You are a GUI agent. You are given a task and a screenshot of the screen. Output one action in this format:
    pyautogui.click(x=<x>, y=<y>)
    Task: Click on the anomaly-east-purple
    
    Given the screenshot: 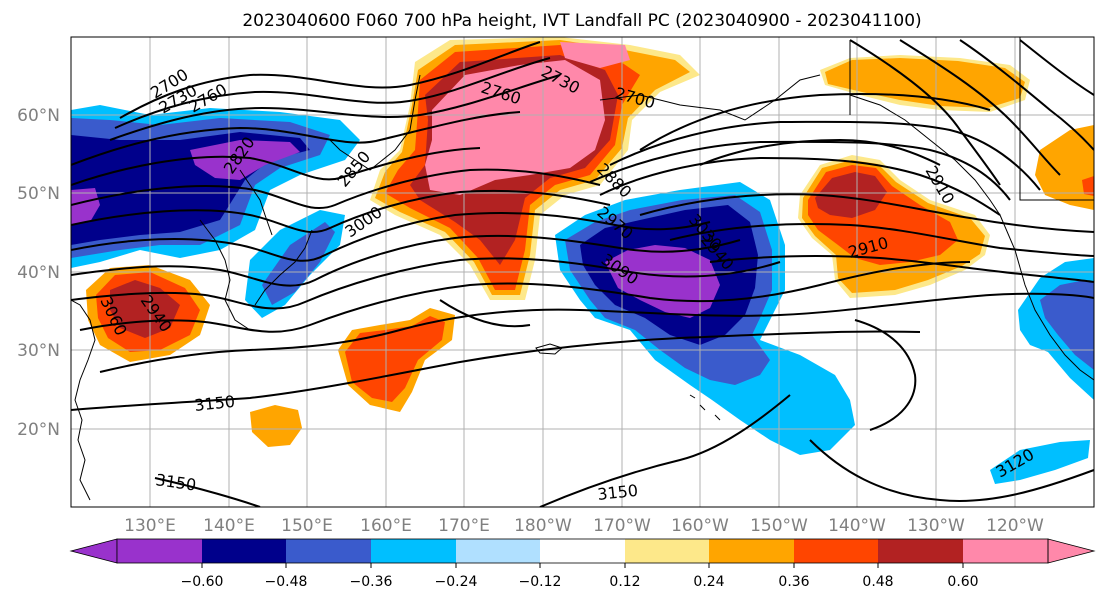 What is the action you would take?
    pyautogui.click(x=662, y=281)
    